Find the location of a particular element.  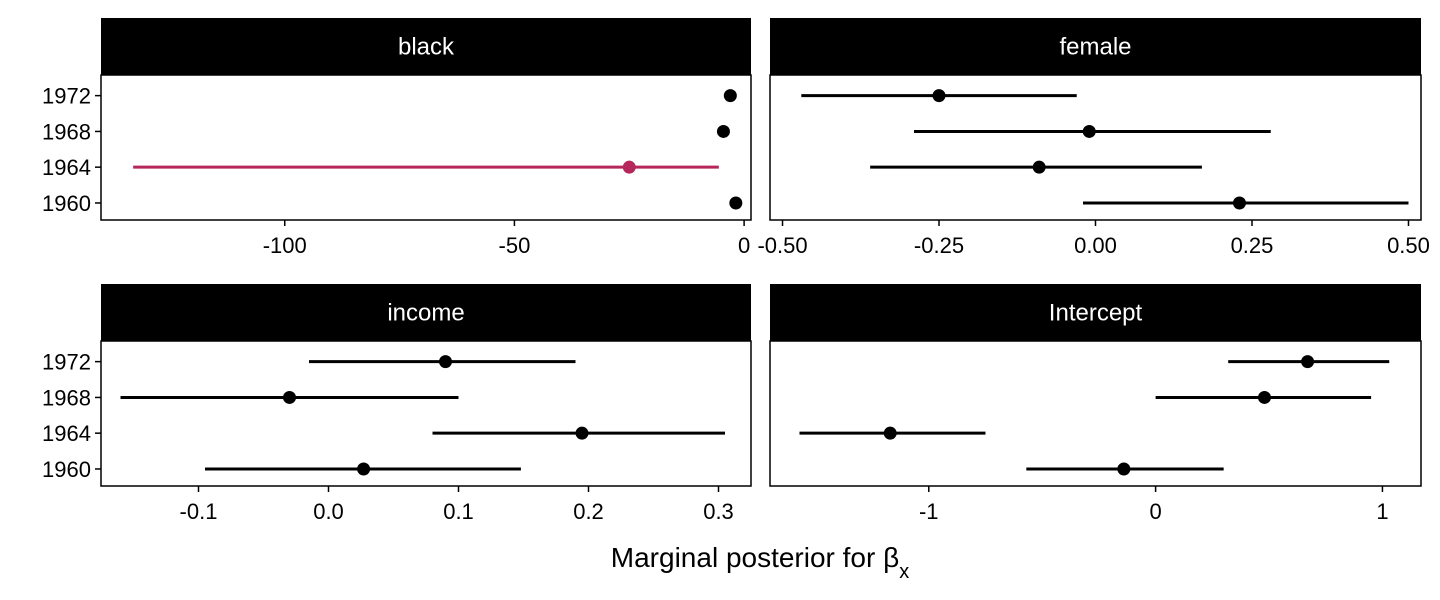

facet-title: black is located at coordinates (426, 47).